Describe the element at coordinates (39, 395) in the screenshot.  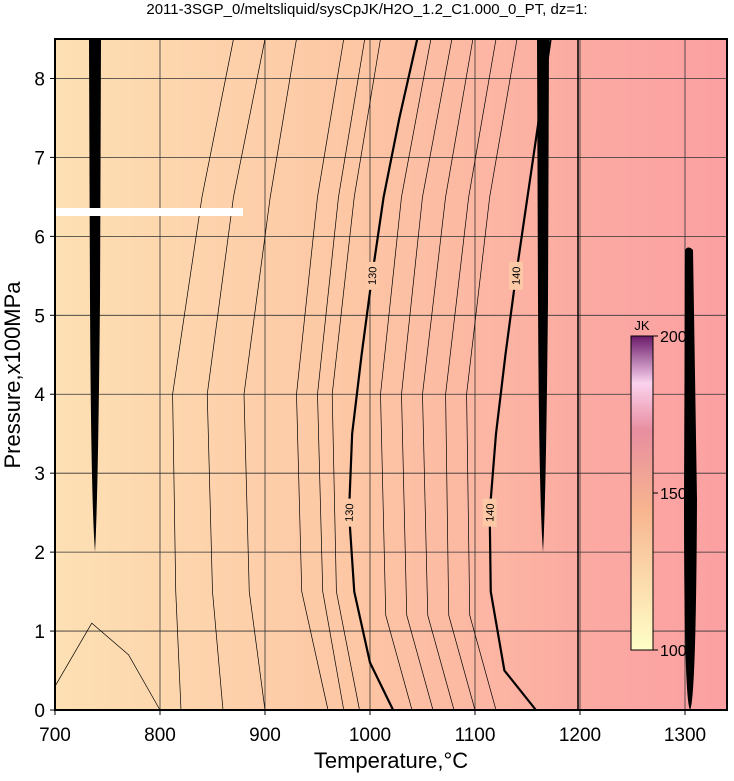
I see `y-tick-label: 4` at that location.